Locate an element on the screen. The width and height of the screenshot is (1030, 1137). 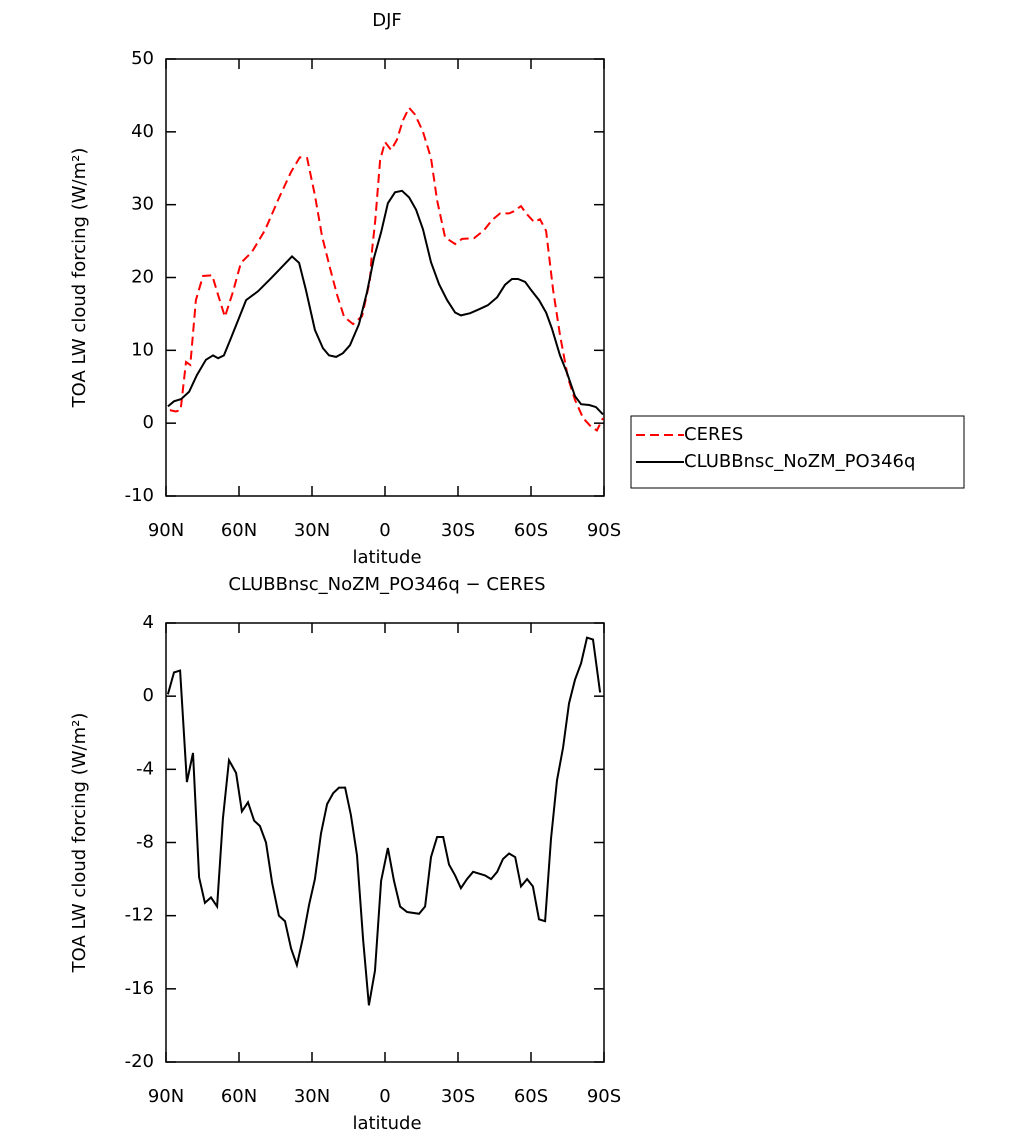
y-tick-label: 10 is located at coordinates (142, 349).